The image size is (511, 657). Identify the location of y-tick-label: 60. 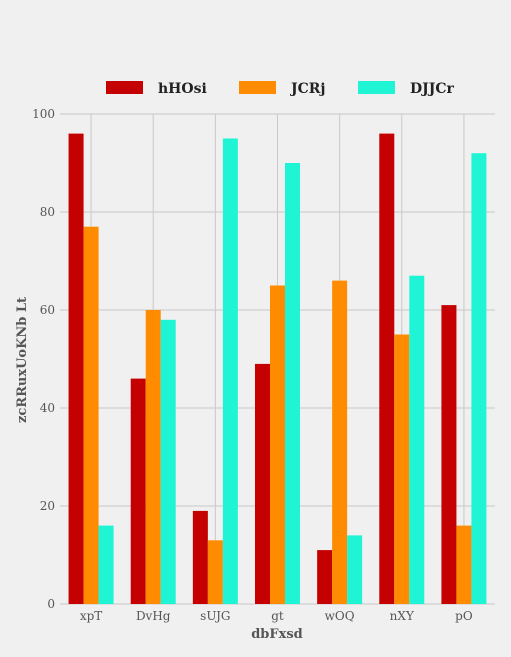
(47, 310).